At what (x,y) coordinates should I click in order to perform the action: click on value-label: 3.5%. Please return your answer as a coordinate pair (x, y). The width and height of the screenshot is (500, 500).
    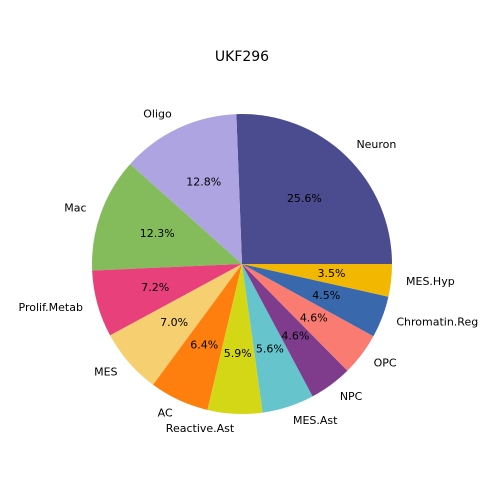
    Looking at the image, I should click on (331, 273).